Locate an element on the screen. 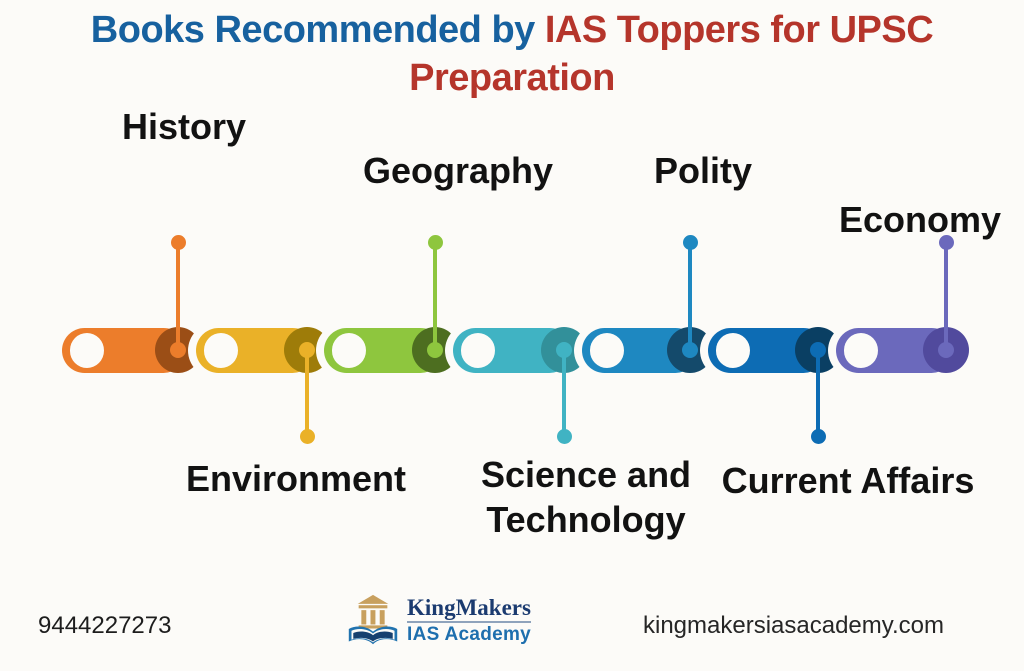 The height and width of the screenshot is (671, 1024). timeline-label-economy: Economy is located at coordinates (920, 219).